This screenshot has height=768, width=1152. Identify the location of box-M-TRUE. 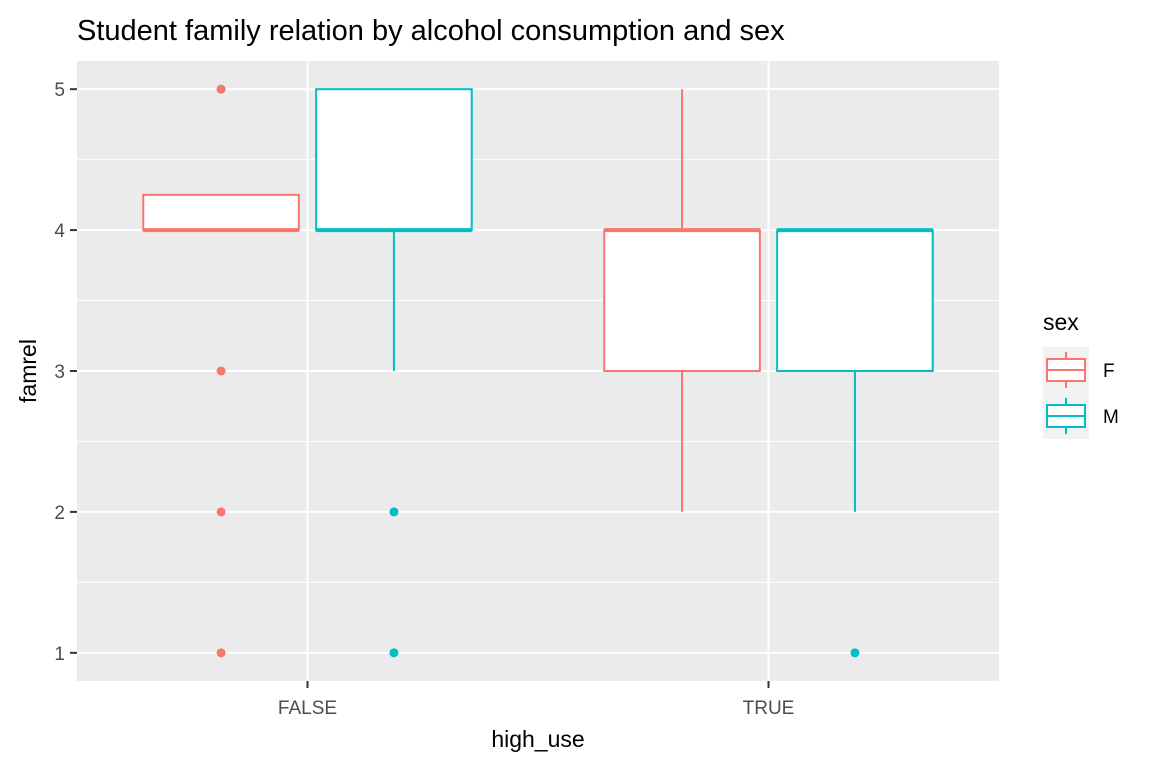
(855, 443).